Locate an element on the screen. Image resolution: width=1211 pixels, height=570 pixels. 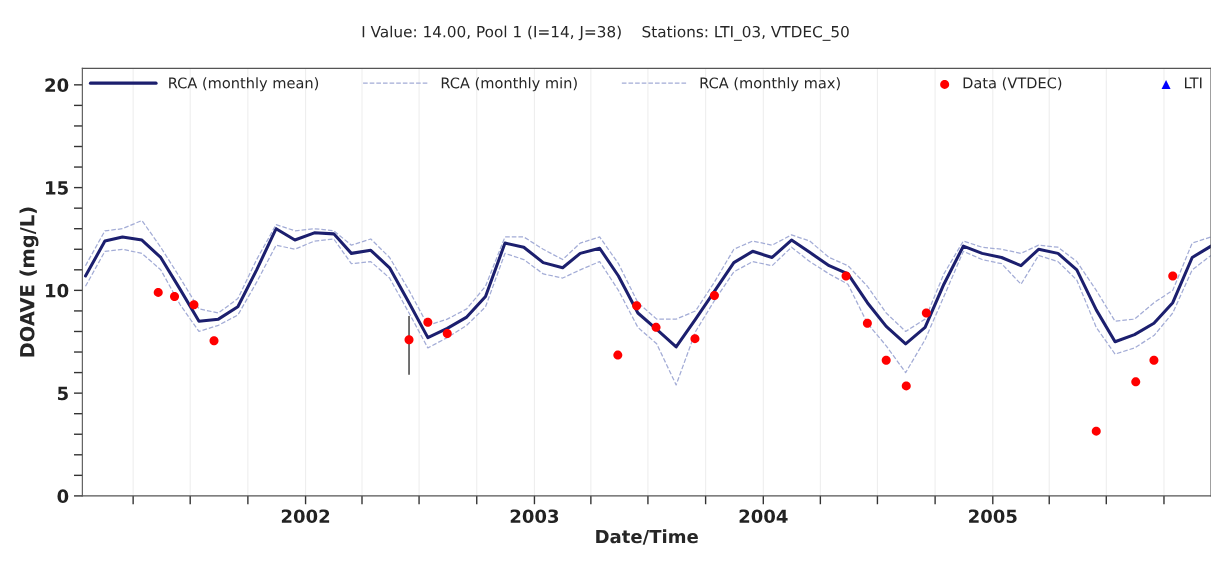
y-tick-label: 5 is located at coordinates (62, 393).